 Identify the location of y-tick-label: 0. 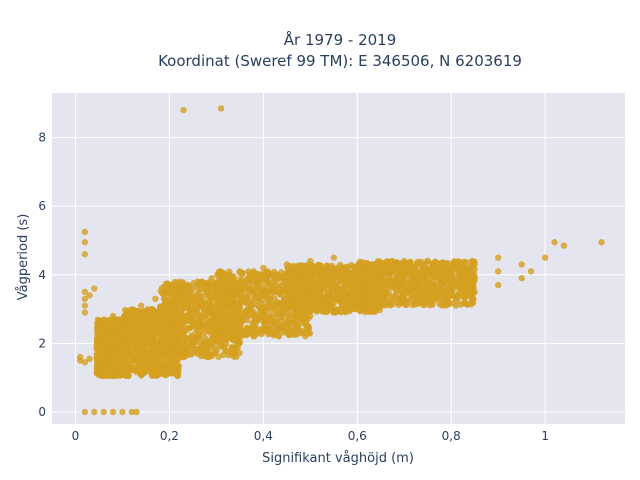
(42, 412).